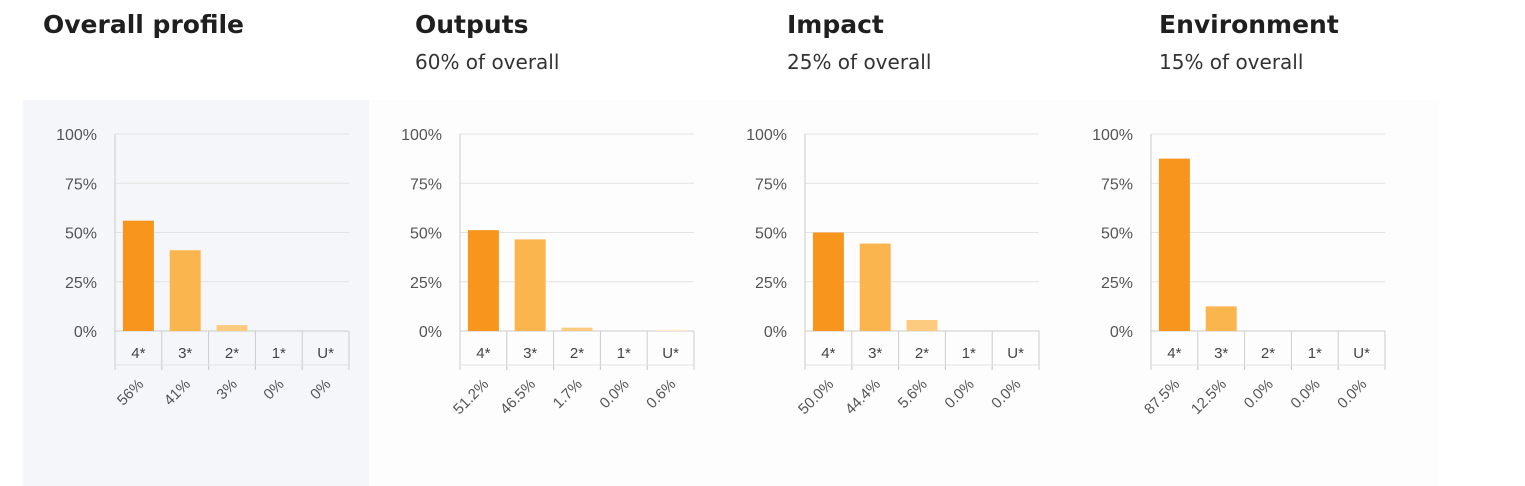 Image resolution: width=1525 pixels, height=486 pixels. Describe the element at coordinates (859, 62) in the screenshot. I see `impact-weight: 25% of overall` at that location.